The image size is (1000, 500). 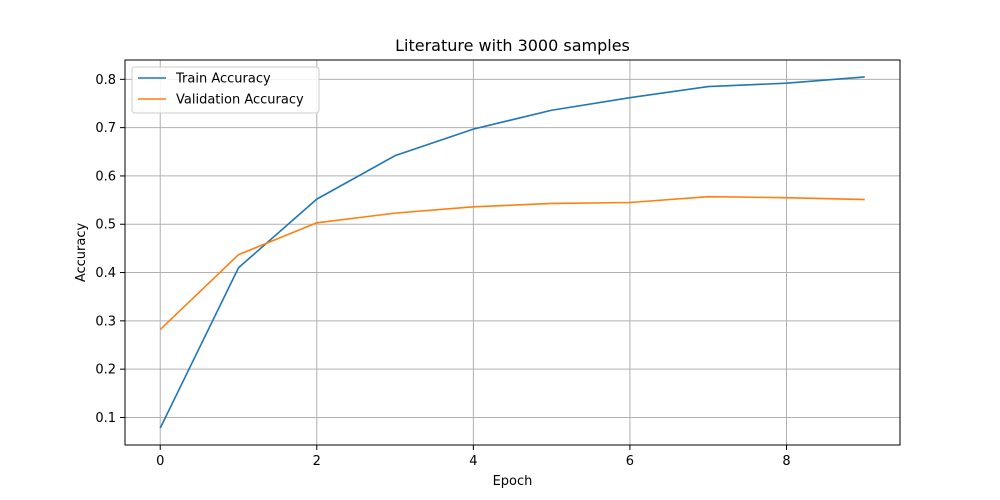 What do you see at coordinates (81, 253) in the screenshot?
I see `y-axis-label: Accuracy` at bounding box center [81, 253].